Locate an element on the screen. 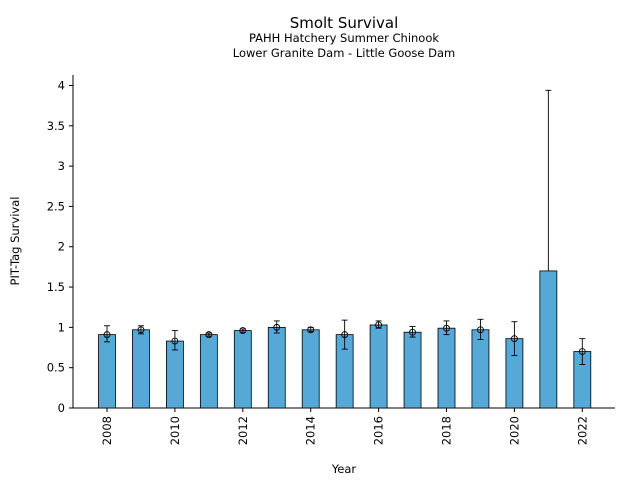 The image size is (640, 480). bar-2017 is located at coordinates (412, 370).